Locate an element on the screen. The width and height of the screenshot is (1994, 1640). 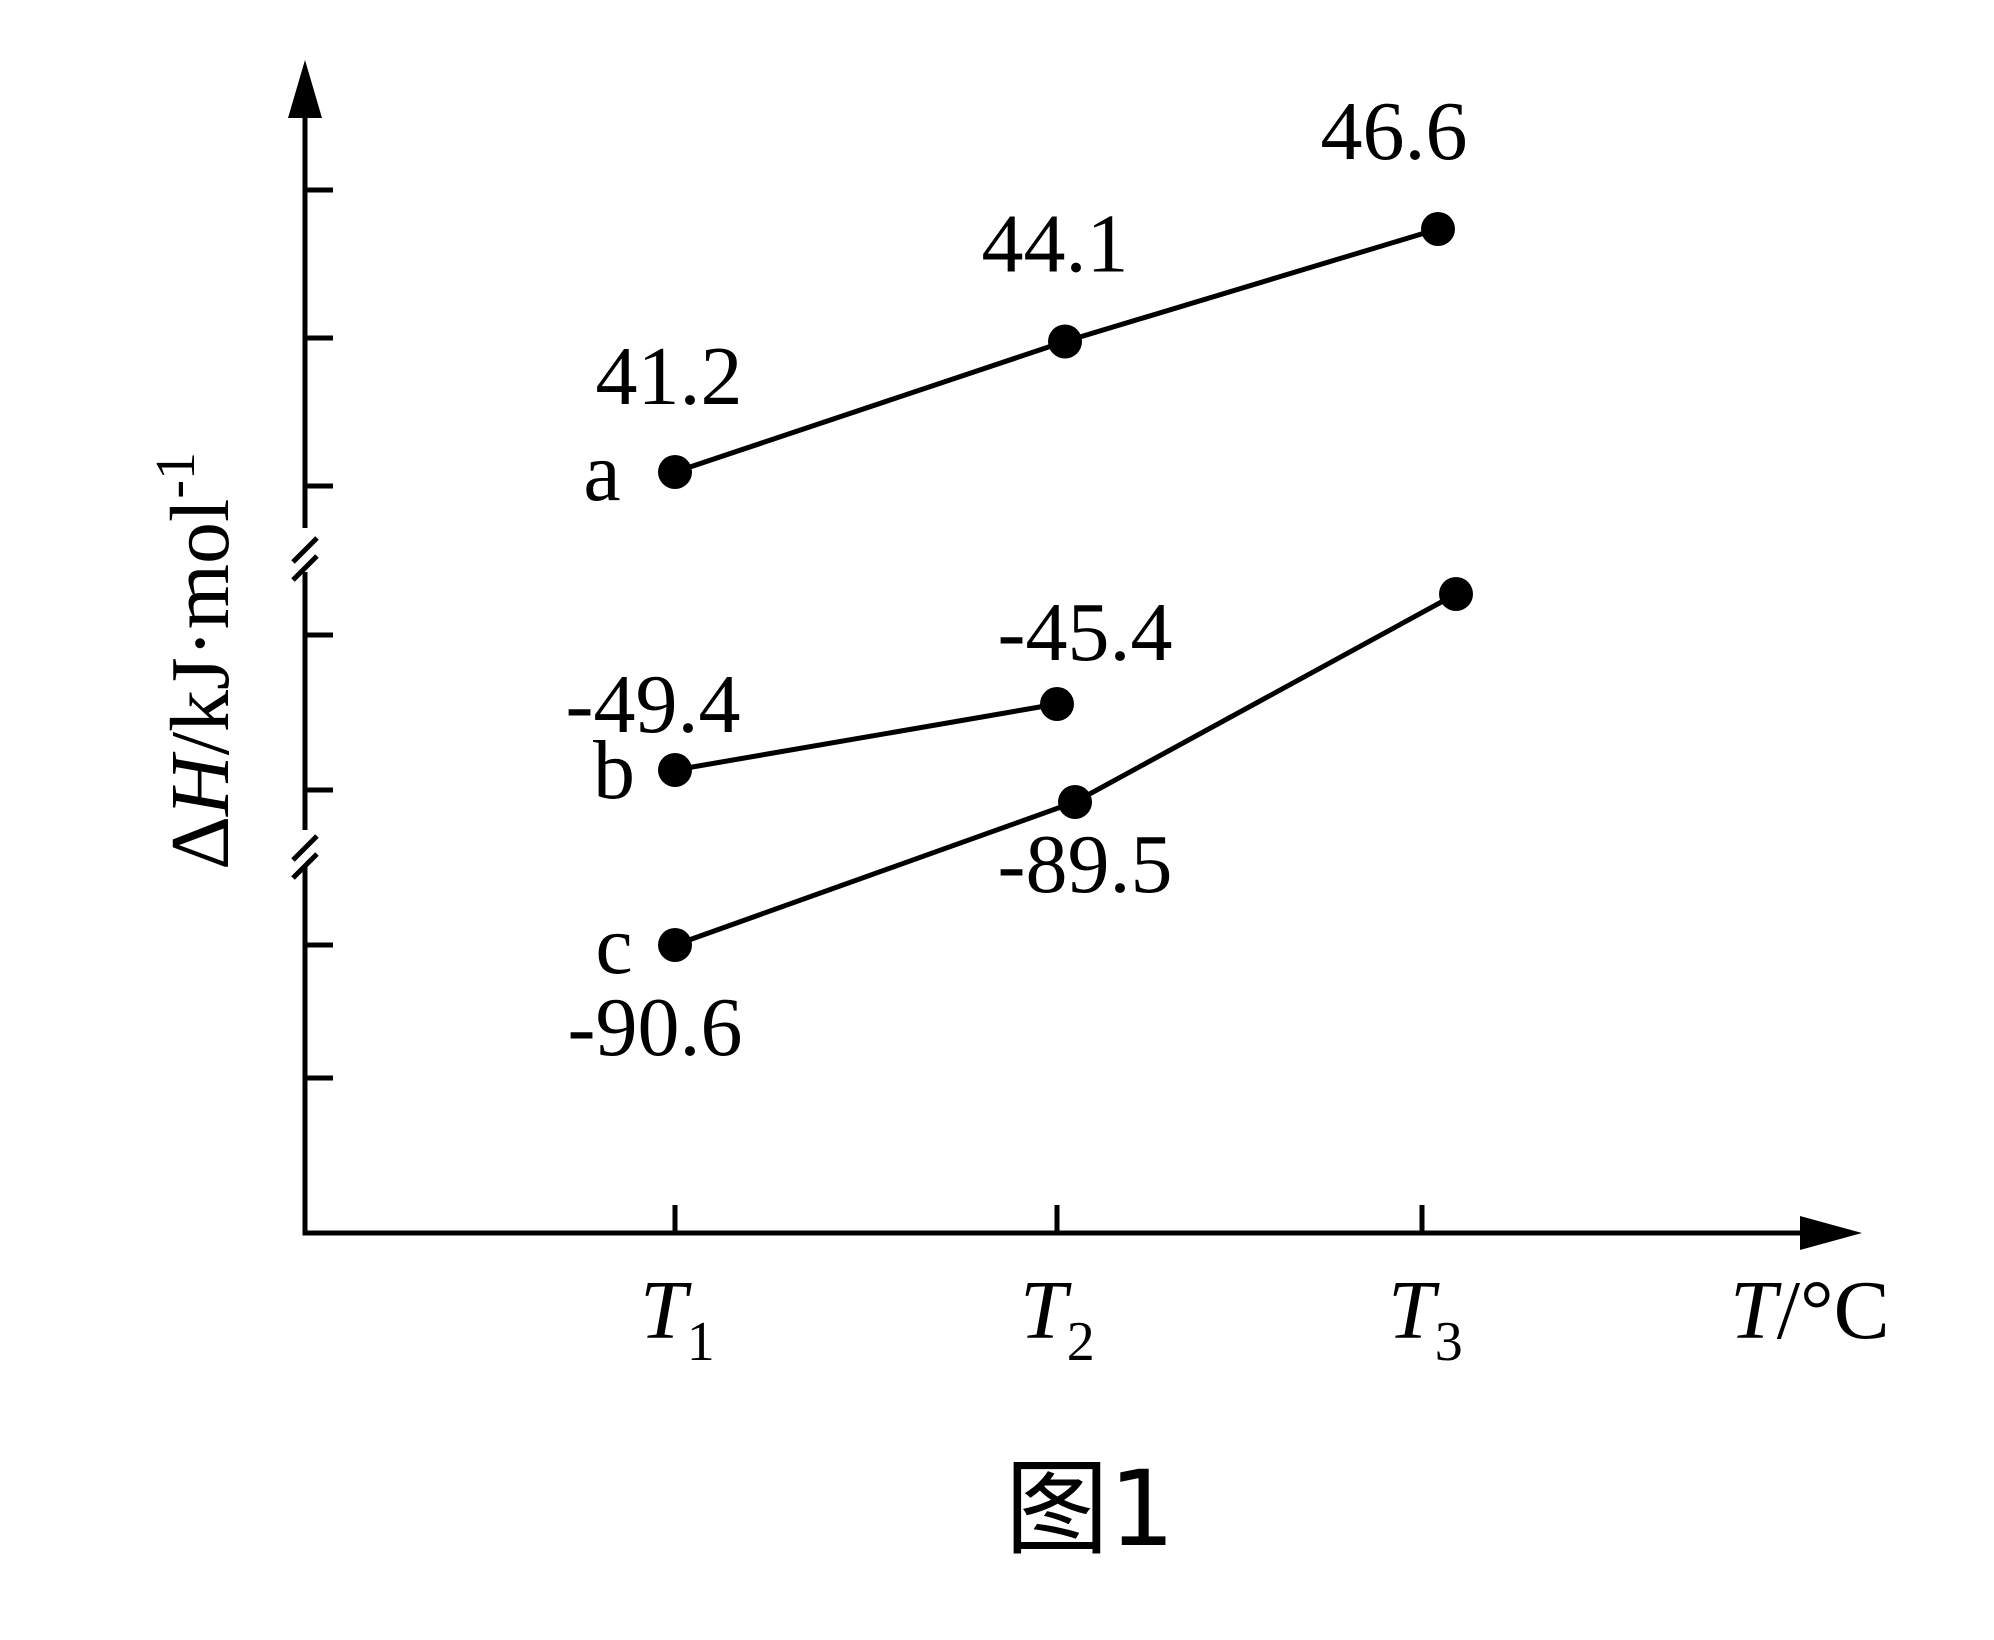
figure-caption: 图1 is located at coordinates (1090, 1509).